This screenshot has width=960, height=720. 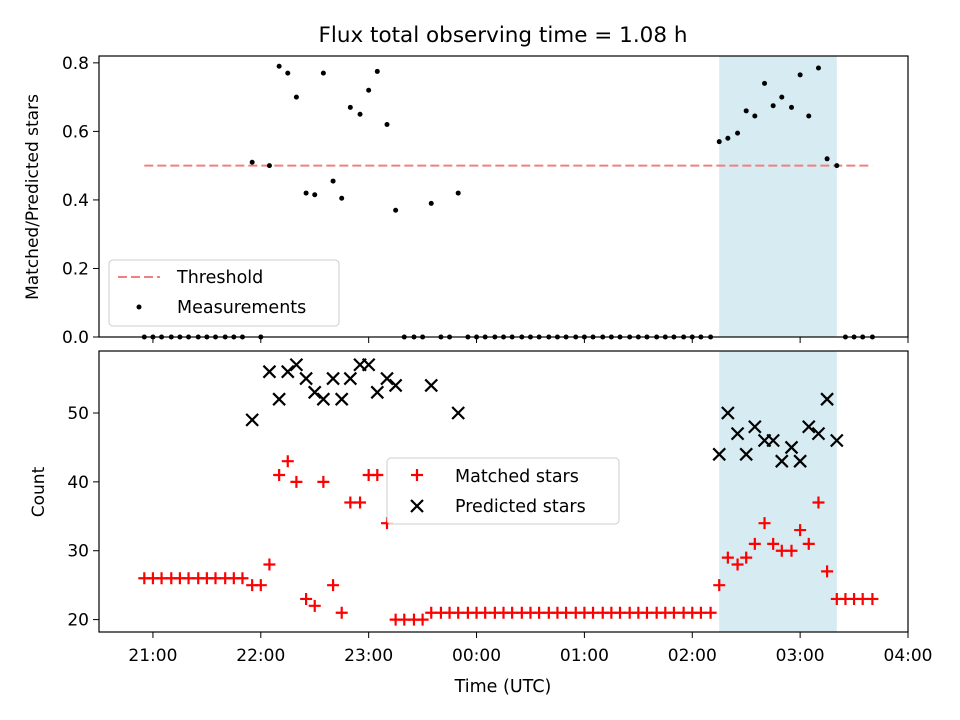 I want to click on legend-predicted-label: Predicted stars, so click(x=520, y=507).